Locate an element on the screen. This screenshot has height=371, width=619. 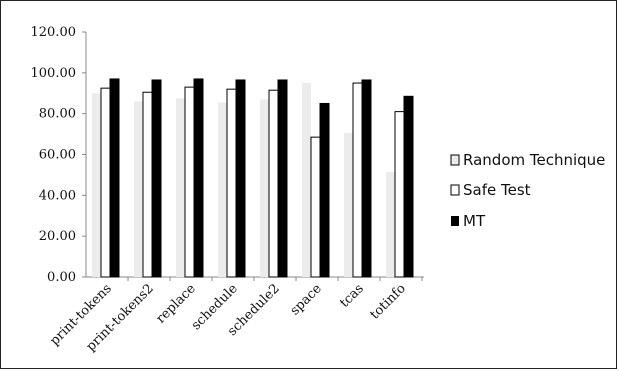
legend-swatch-mt is located at coordinates (455, 221).